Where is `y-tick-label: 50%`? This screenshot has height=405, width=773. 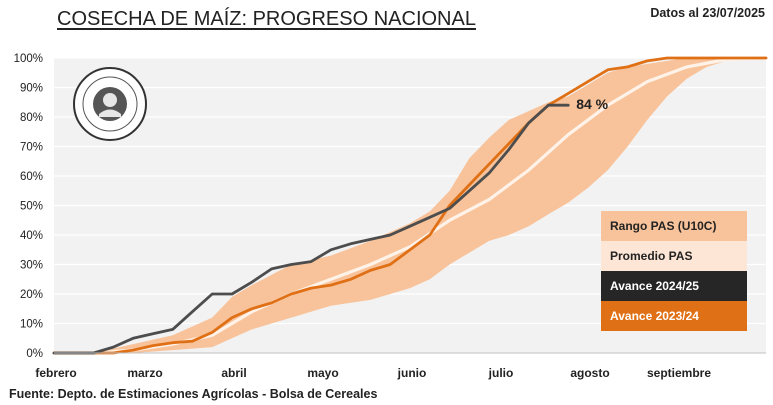
y-tick-label: 50% is located at coordinates (31, 207).